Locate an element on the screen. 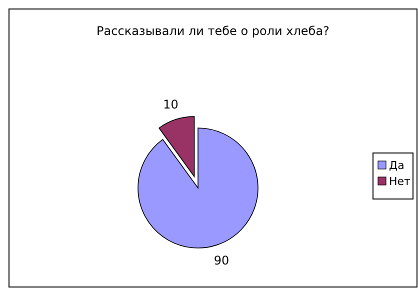 This screenshot has width=418, height=297. data-label: 10 is located at coordinates (170, 104).